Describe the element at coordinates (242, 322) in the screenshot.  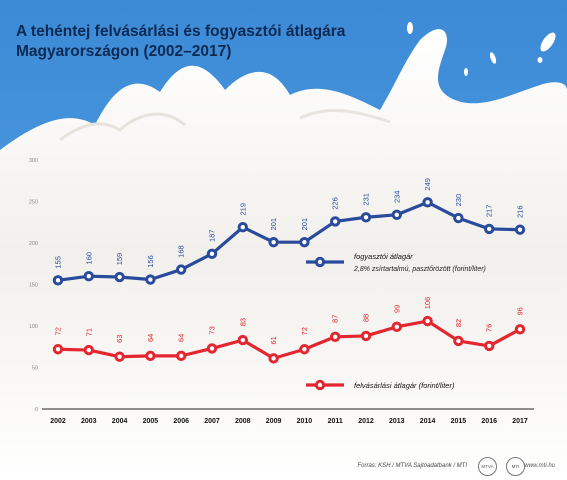
I see `data-label: 83` at that location.